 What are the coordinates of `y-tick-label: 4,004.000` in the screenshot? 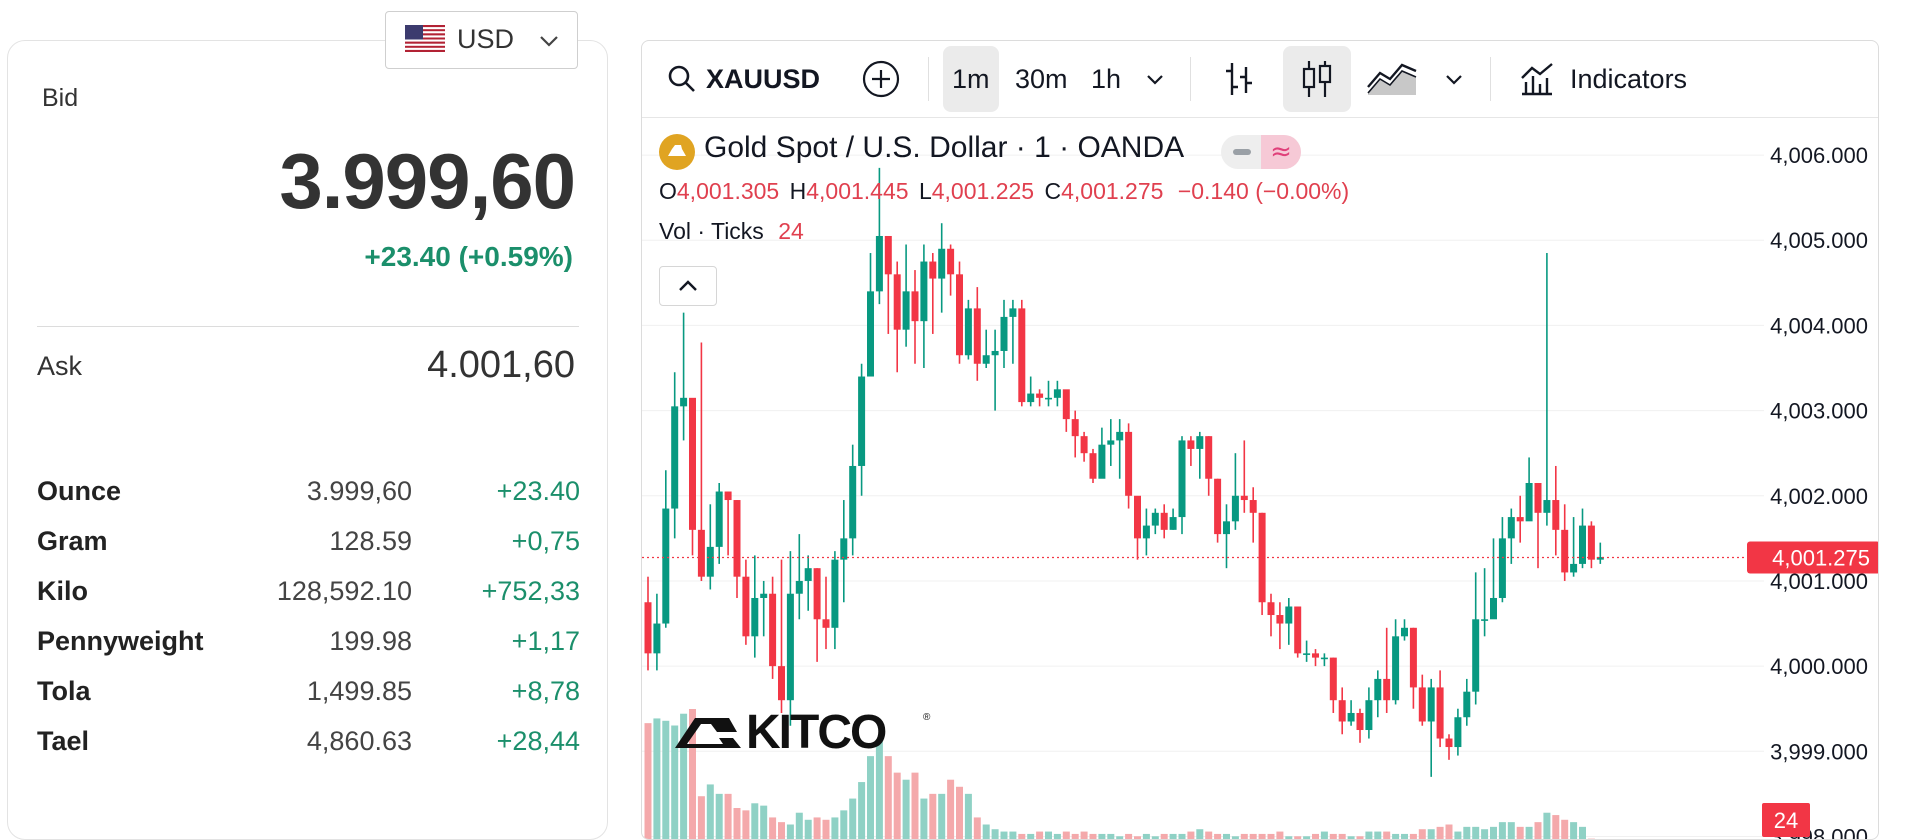 It's located at (1819, 325).